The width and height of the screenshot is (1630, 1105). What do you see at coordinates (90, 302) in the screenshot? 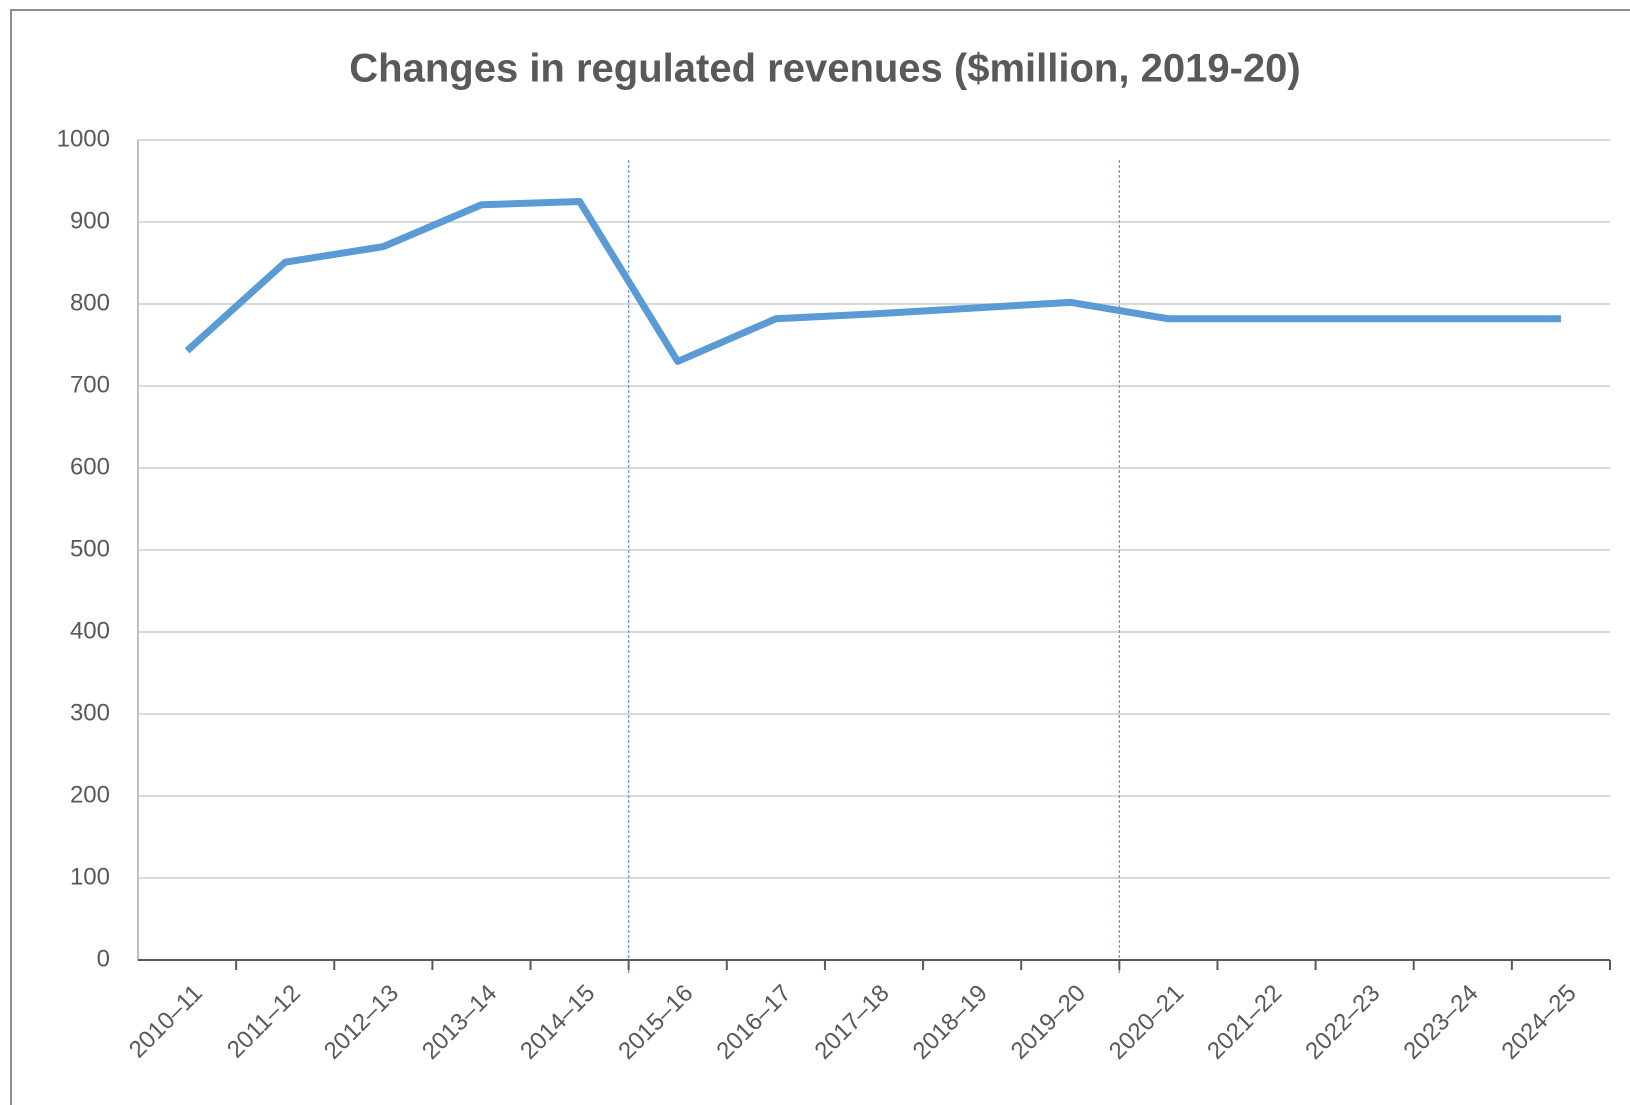
I see `y-tick-label: 800` at bounding box center [90, 302].